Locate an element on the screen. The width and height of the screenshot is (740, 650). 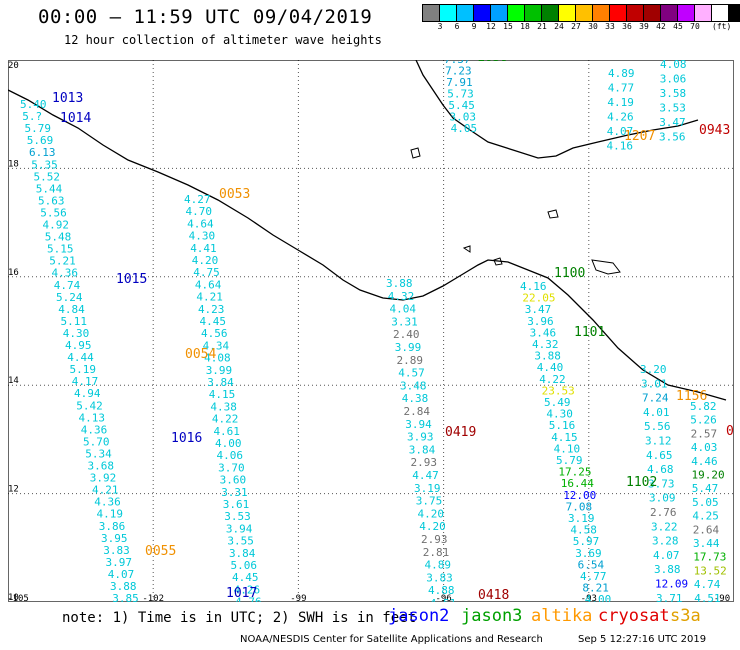
swh-value: 4.16 is located at coordinates (533, 286).